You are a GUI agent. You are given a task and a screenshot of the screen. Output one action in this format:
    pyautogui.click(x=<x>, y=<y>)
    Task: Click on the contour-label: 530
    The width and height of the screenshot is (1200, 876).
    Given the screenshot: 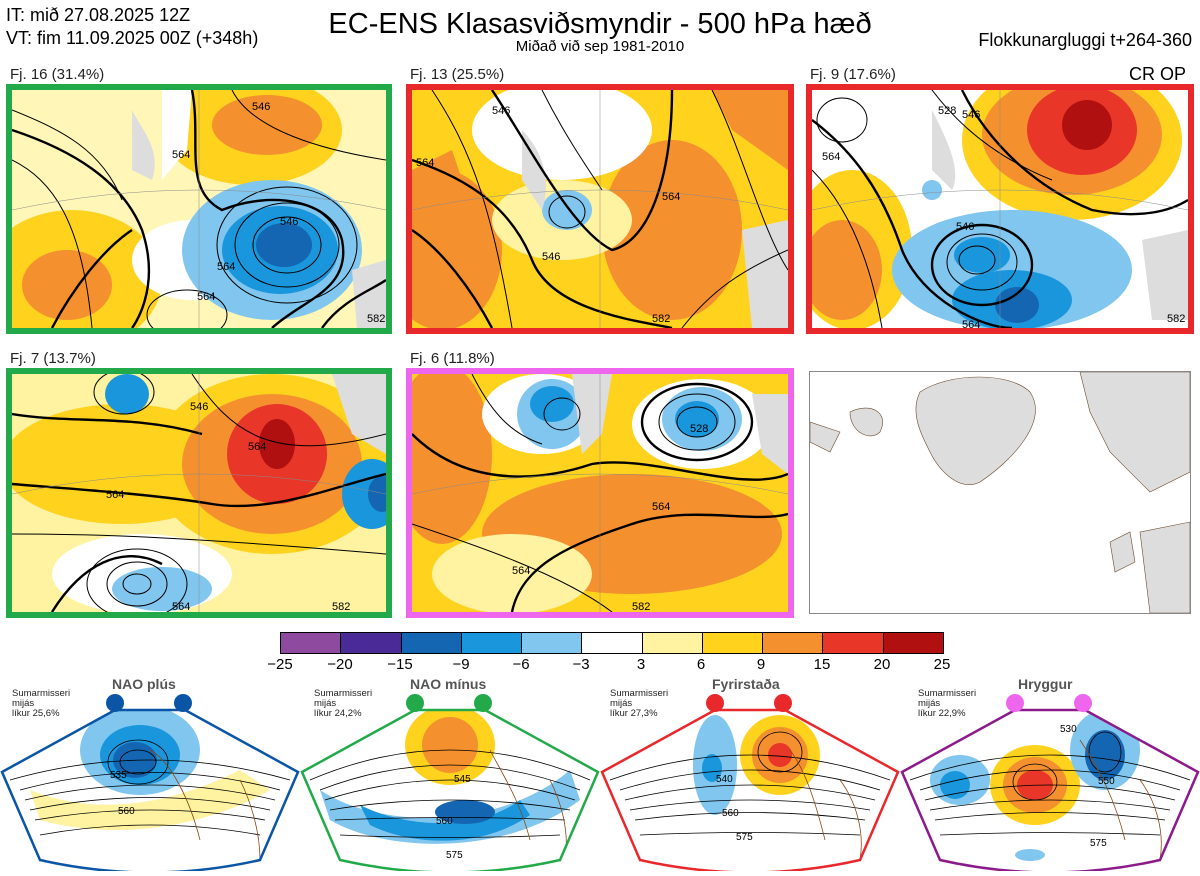 What is the action you would take?
    pyautogui.click(x=1068, y=729)
    